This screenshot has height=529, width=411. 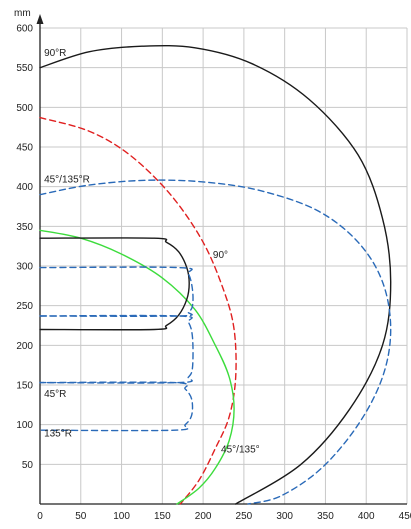 What do you see at coordinates (244, 516) in the screenshot?
I see `x-tick-label: 250` at bounding box center [244, 516].